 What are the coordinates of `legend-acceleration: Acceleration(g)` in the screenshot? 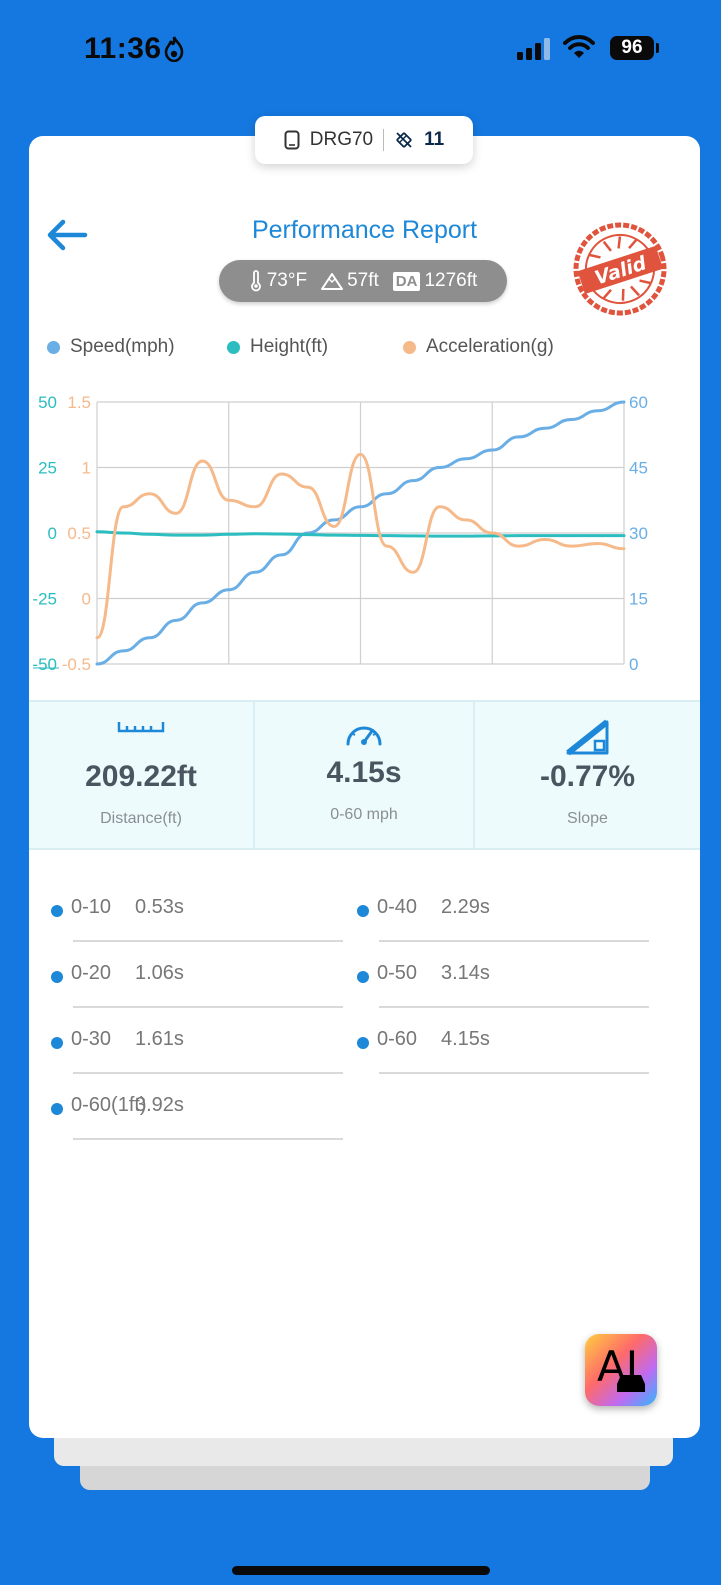 It's located at (478, 347).